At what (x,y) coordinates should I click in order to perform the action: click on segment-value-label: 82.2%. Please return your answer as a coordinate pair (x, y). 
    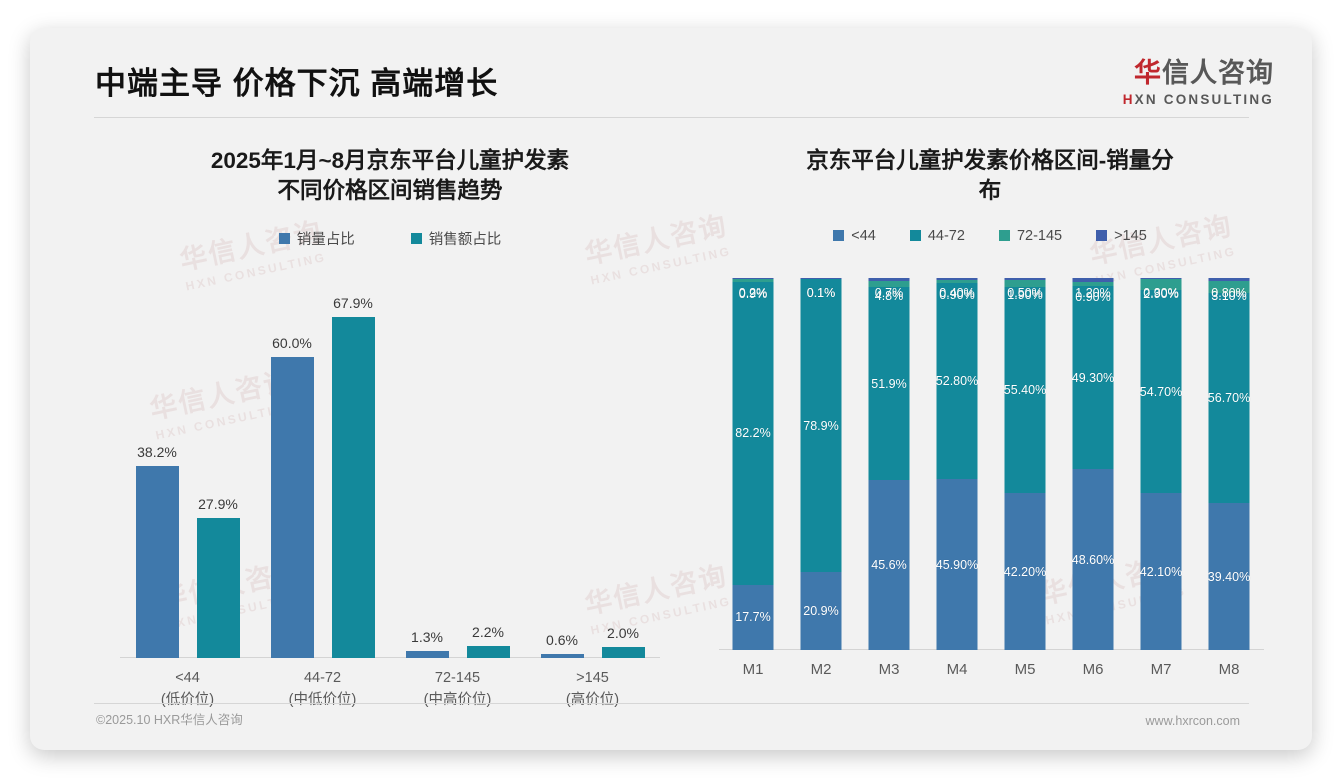
    Looking at the image, I should click on (753, 433).